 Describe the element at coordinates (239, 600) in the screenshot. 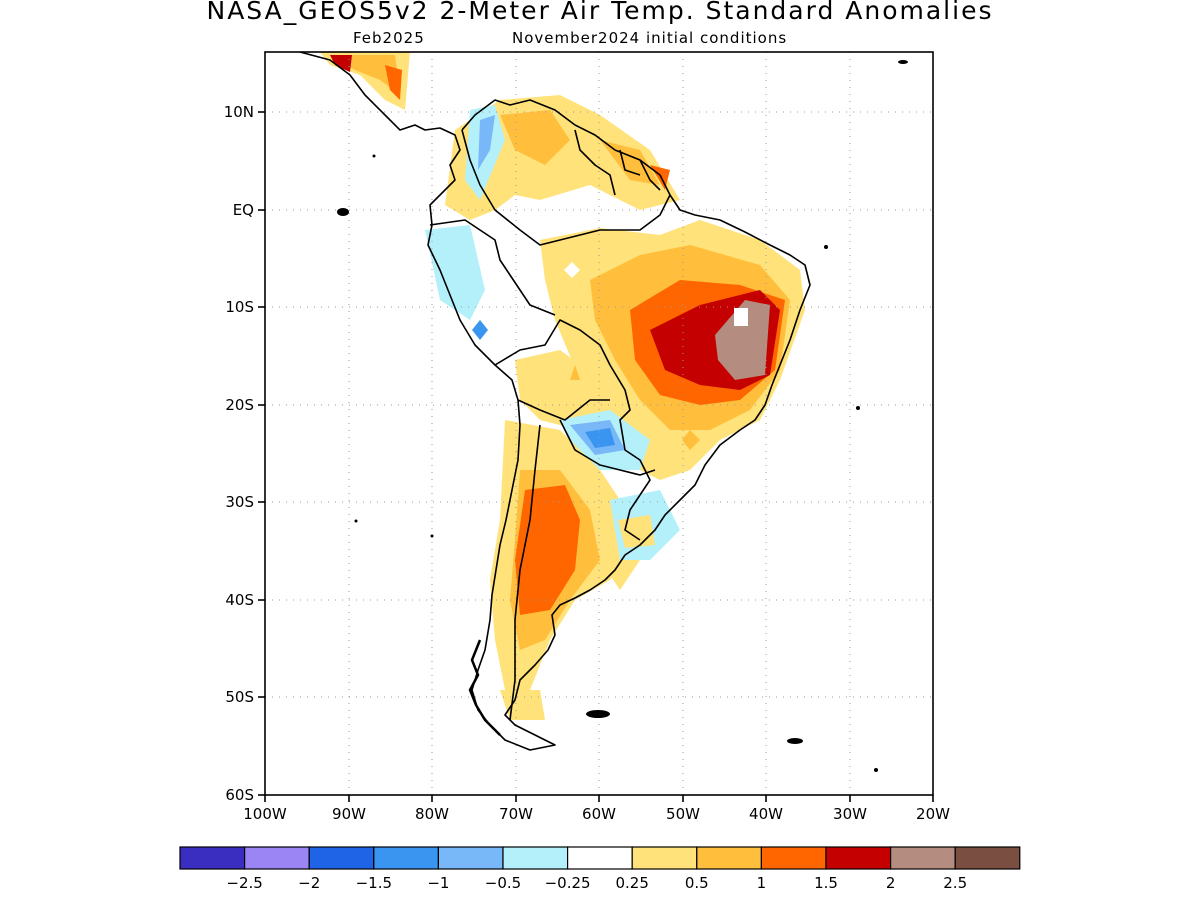

I see `lat-label-40s: 40S` at that location.